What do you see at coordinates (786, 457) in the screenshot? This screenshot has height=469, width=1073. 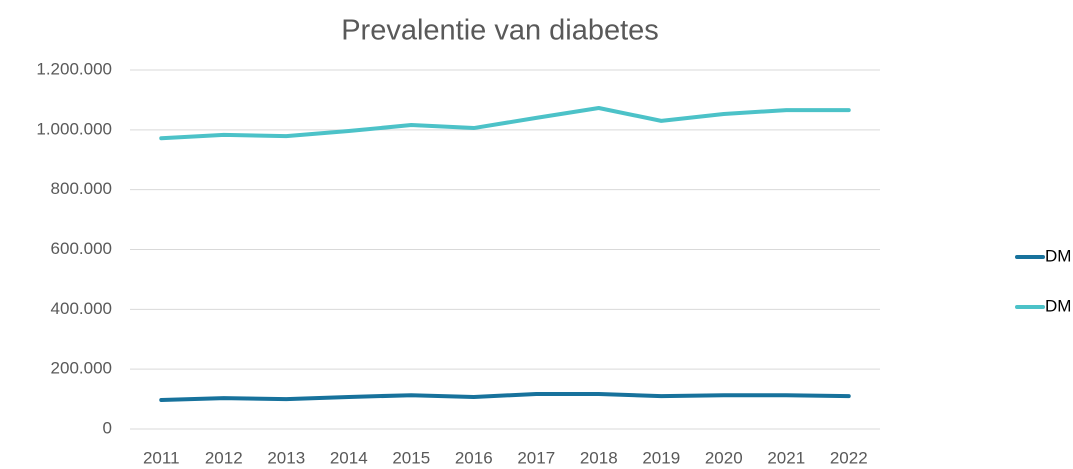 I see `x-tick-label: 2021` at bounding box center [786, 457].